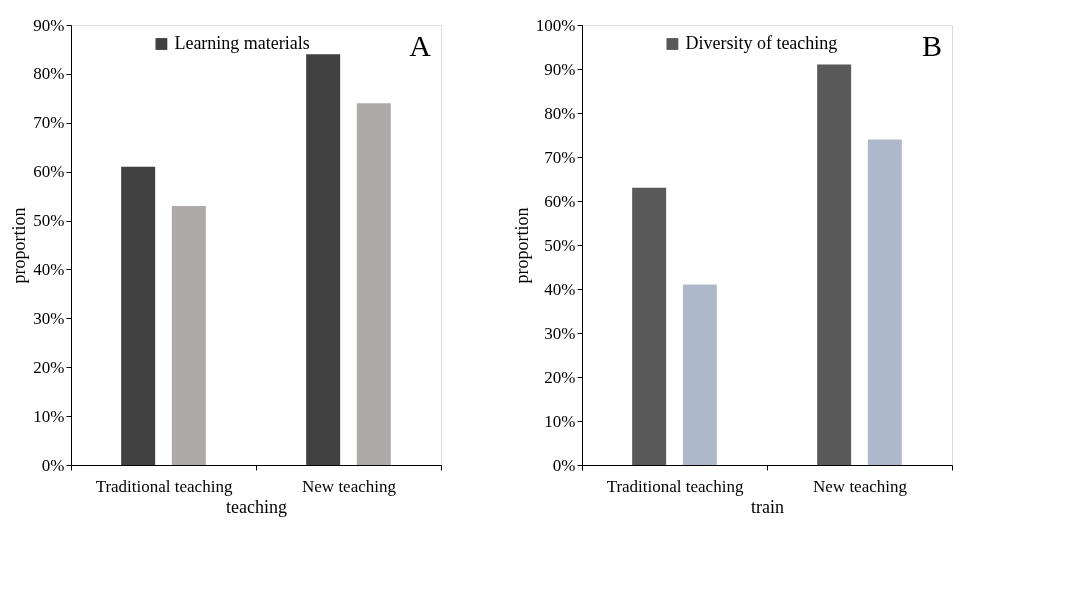 This screenshot has height=591, width=1073. Describe the element at coordinates (420, 45) in the screenshot. I see `annotation: A` at that location.